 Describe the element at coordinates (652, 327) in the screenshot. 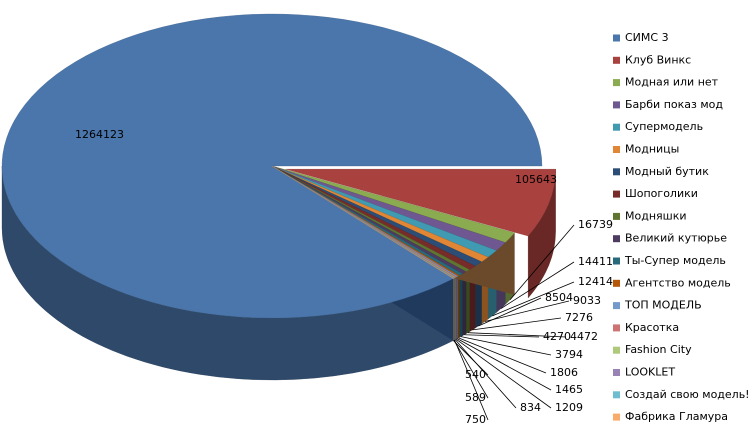

I see `legend-label: Красотка` at that location.